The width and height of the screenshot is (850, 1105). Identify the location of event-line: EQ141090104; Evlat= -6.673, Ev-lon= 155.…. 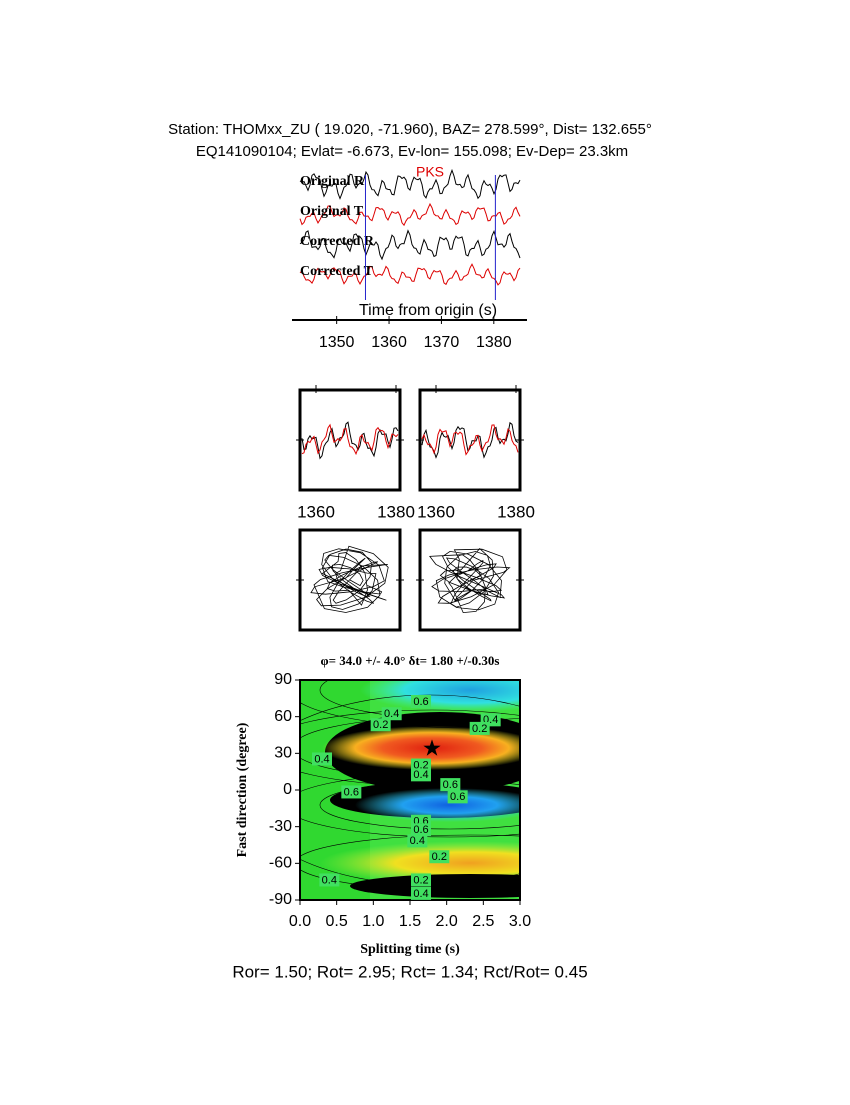
(412, 151).